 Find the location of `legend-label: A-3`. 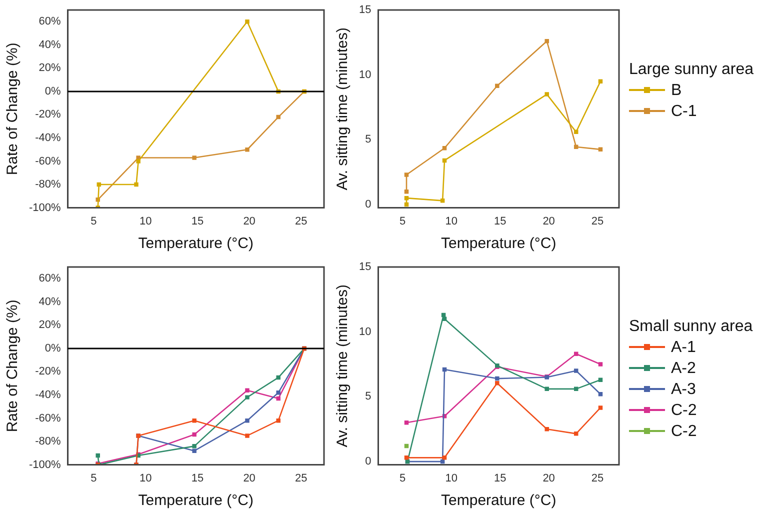

legend-label: A-3 is located at coordinates (683, 390).